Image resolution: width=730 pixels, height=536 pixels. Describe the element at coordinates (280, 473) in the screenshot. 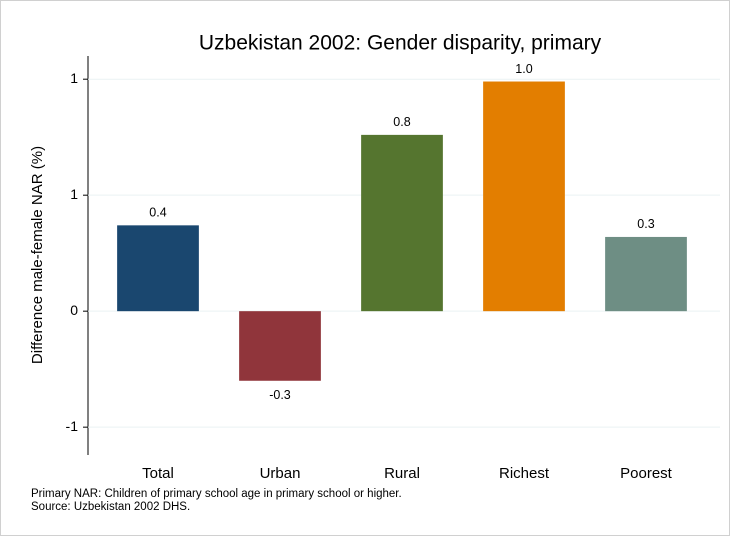

I see `x-tick-label: Urban` at that location.